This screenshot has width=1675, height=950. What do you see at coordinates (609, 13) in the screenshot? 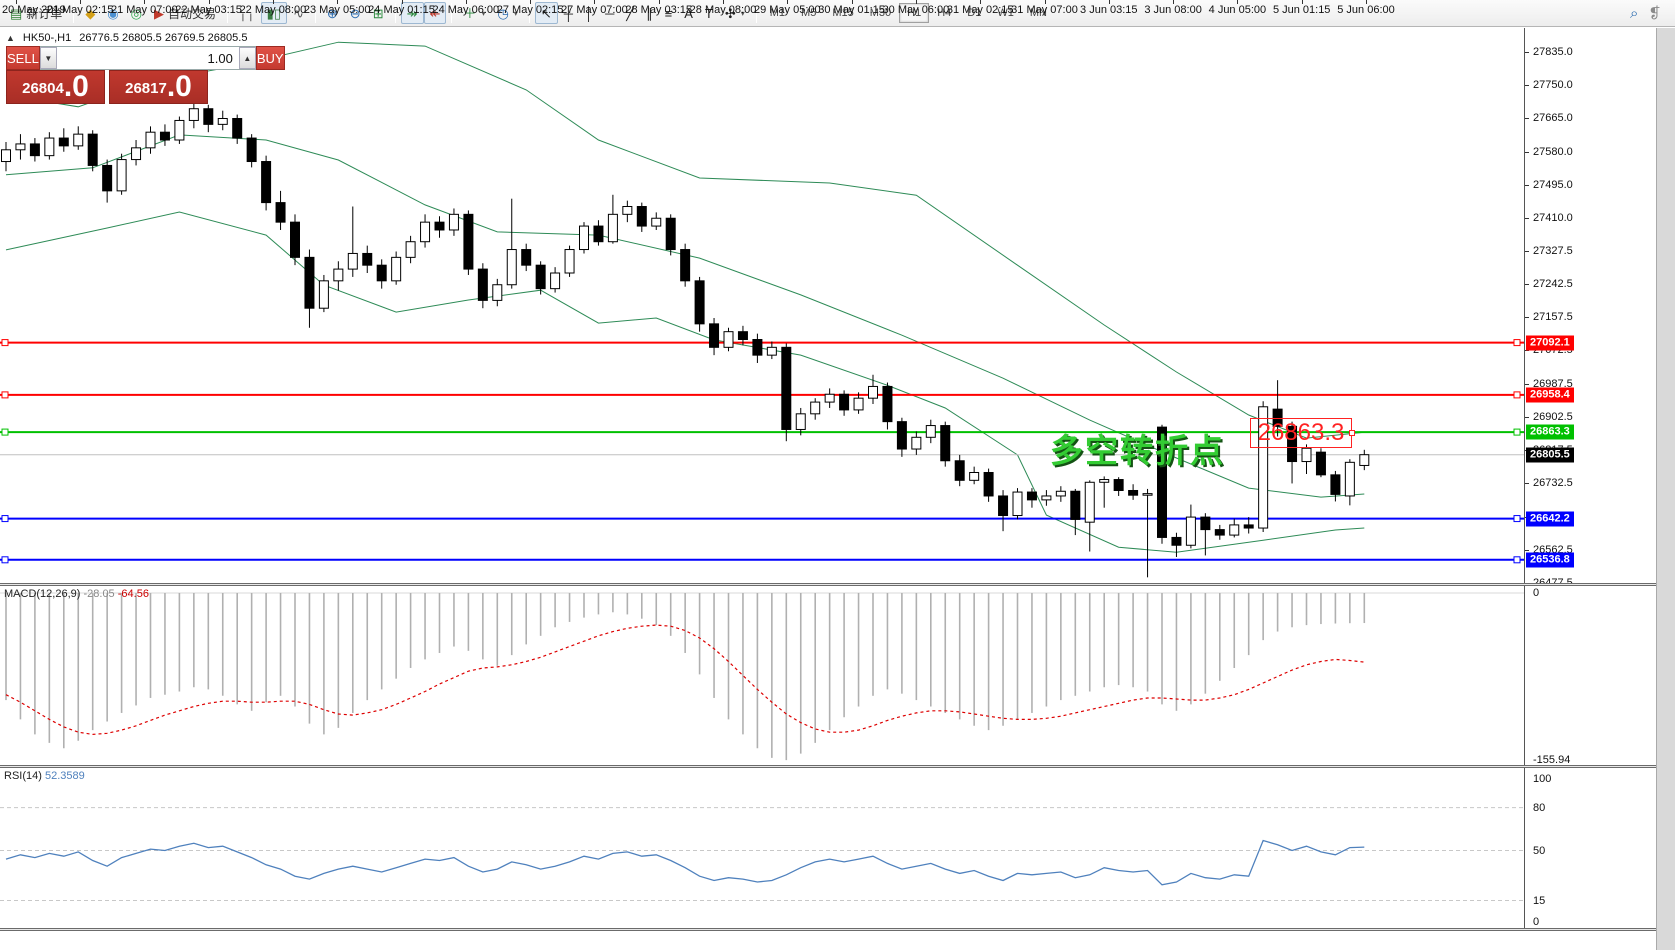
I see `horizontal-line-tool: ─` at bounding box center [609, 13].